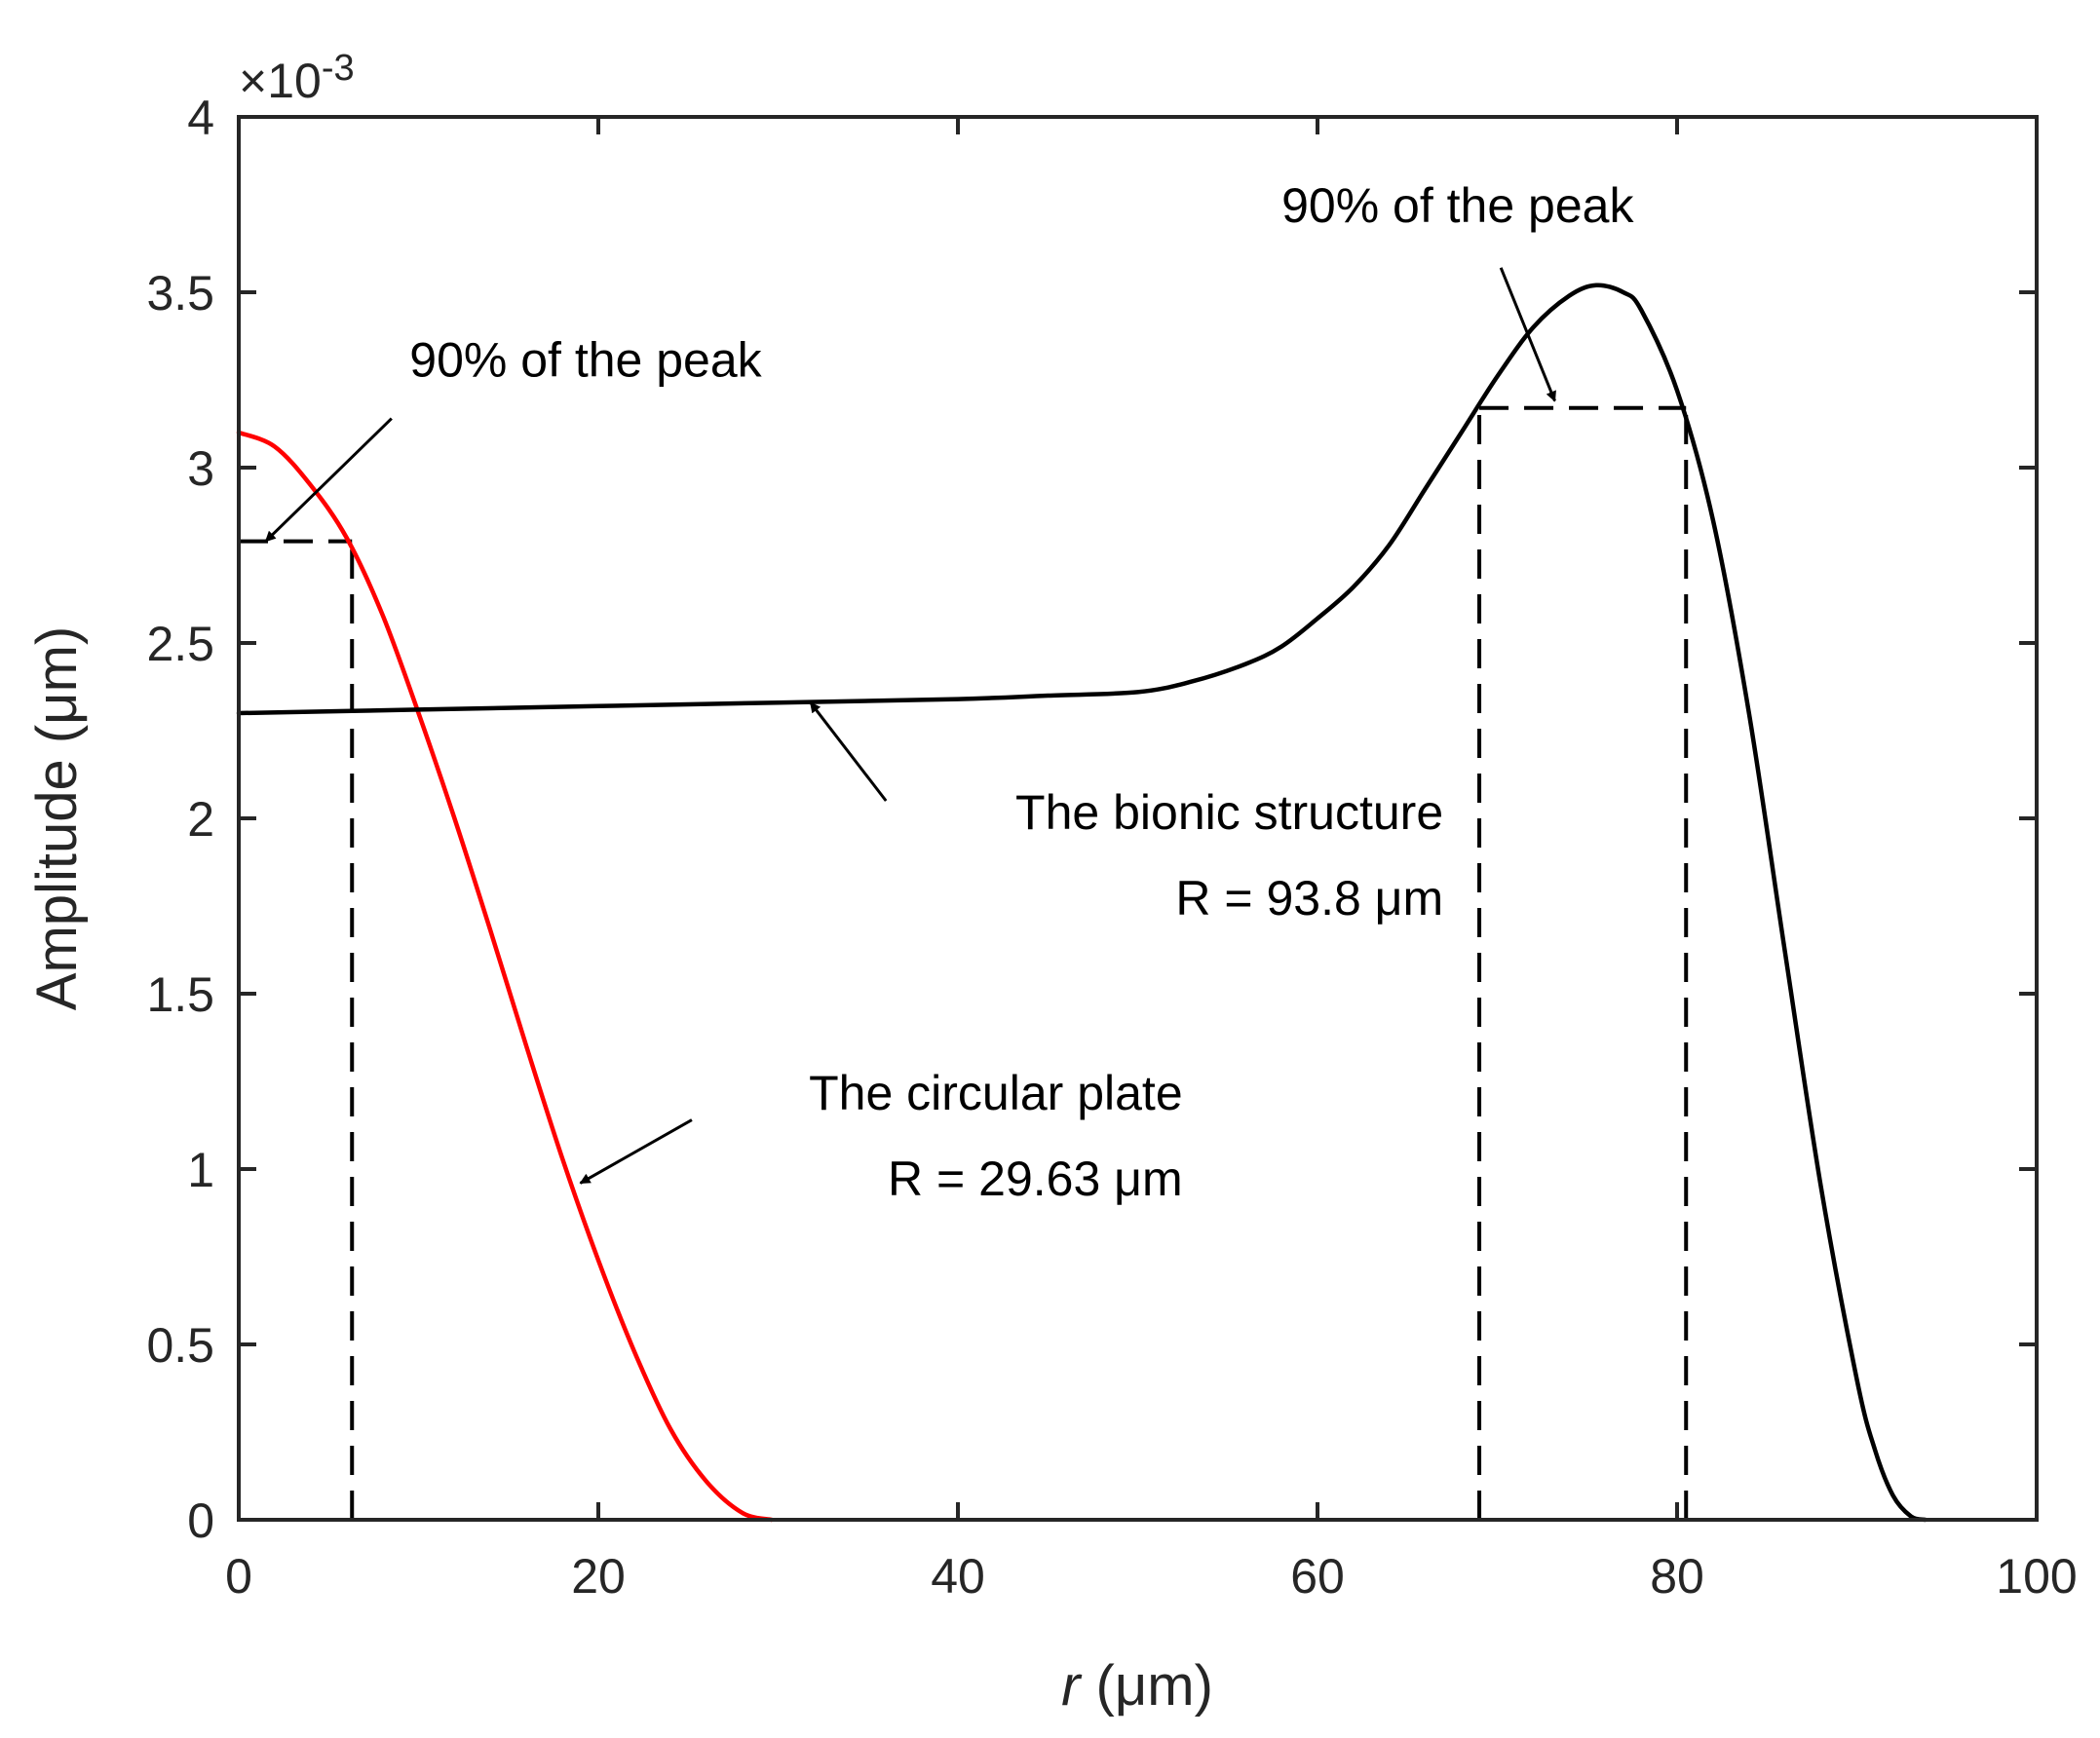 This screenshot has height=1738, width=2100. Describe the element at coordinates (636, 1151) in the screenshot. I see `annotation-arrow-plate` at that location.